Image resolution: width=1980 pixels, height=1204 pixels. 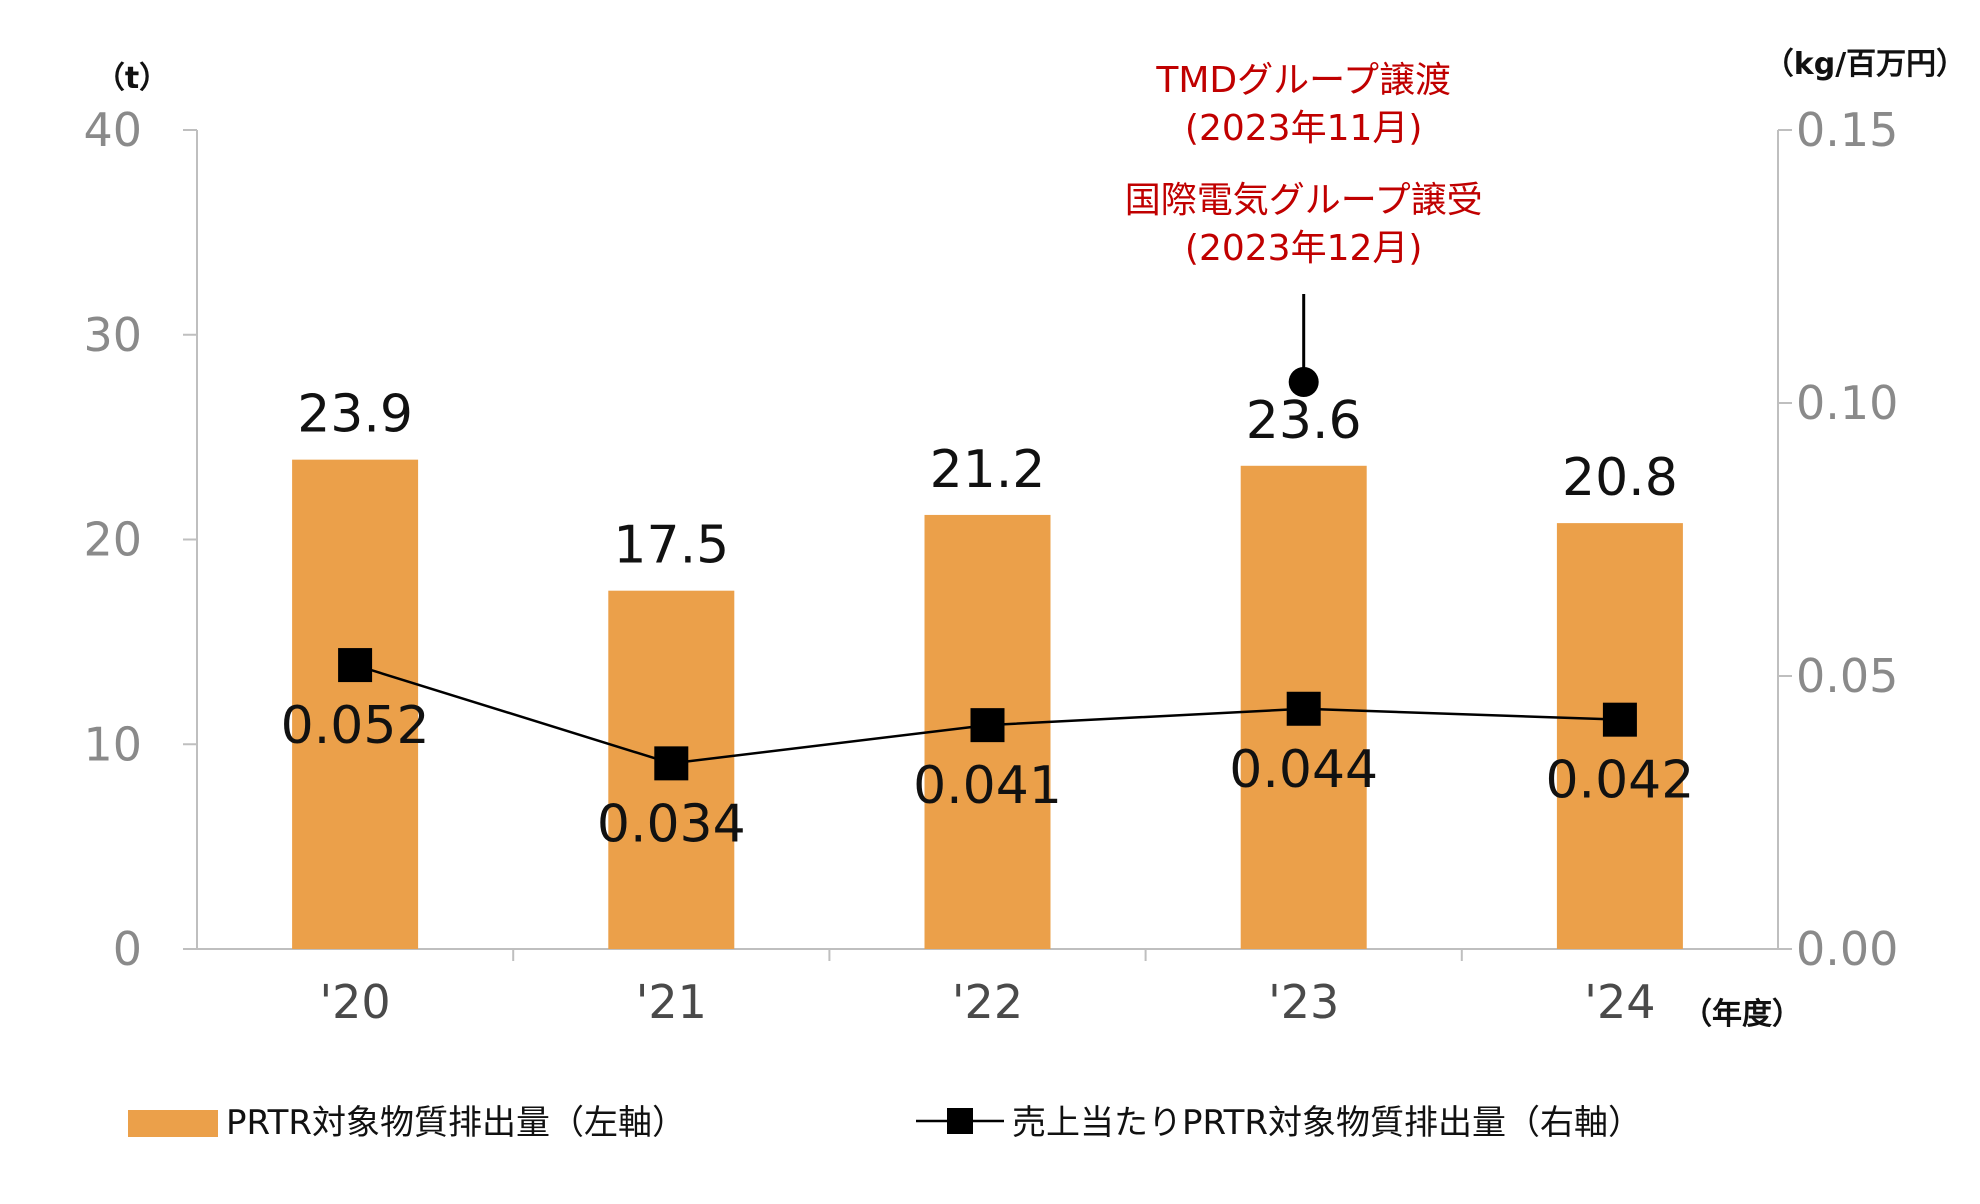 I want to click on line-value-label: 0.034, so click(x=671, y=824).